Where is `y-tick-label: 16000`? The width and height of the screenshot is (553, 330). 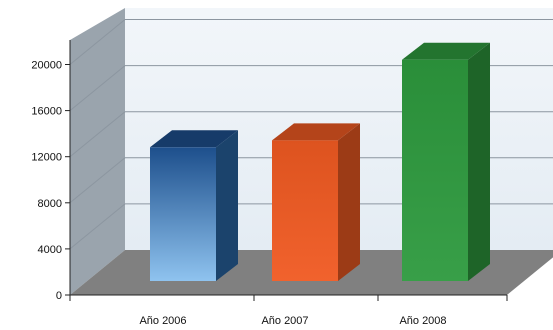 y-tick-label: 16000 is located at coordinates (46, 112).